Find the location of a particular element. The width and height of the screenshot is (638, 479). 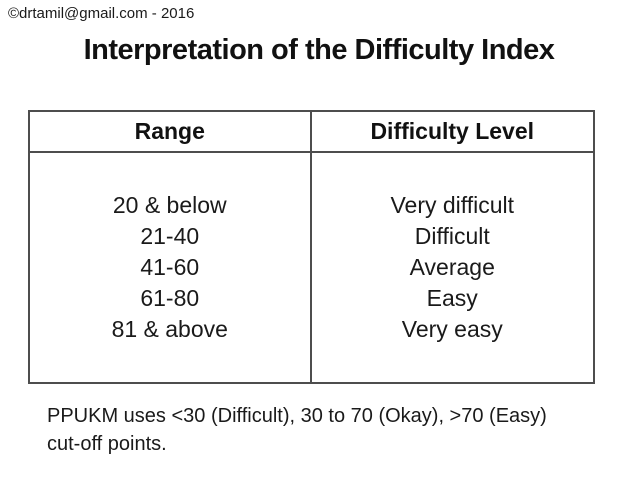

range-value: 41-60 is located at coordinates (170, 267).